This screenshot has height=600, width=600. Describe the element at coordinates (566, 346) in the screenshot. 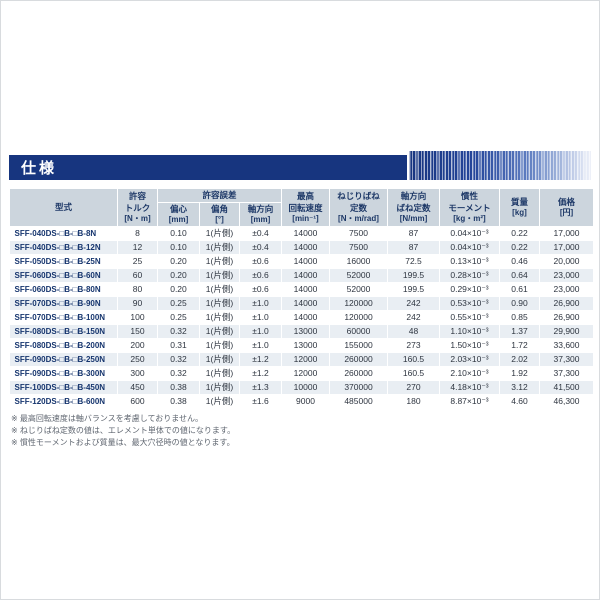

I see `price: 33,600` at that location.